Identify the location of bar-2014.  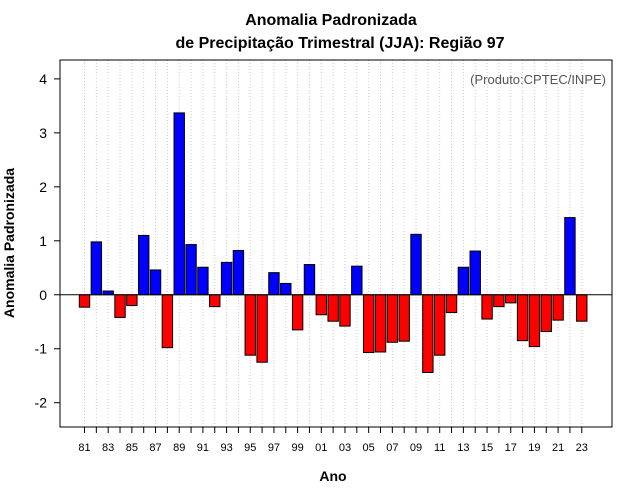
(475, 273).